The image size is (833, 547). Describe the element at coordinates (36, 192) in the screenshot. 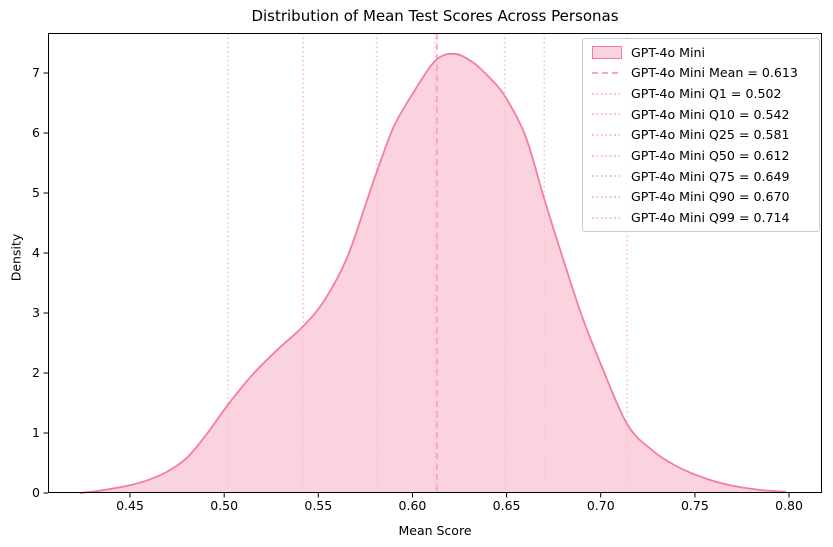

I see `y-tick-label: 5` at that location.